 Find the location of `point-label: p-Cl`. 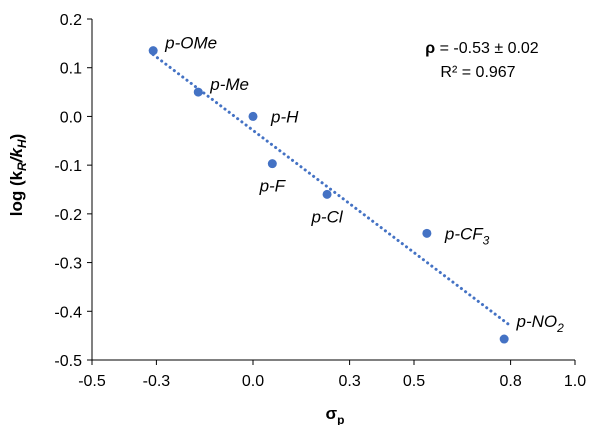

point-label: p-Cl is located at coordinates (326, 216).